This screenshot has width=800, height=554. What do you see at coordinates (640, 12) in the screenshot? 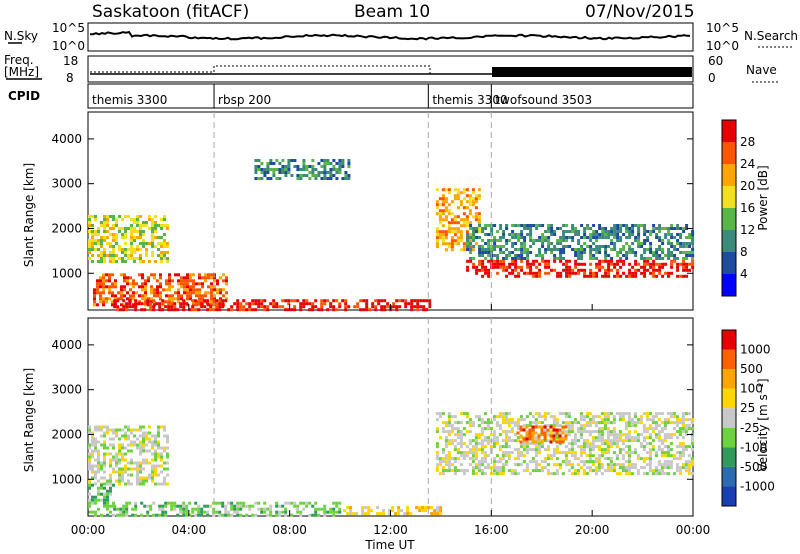
I see `date-title: 07/Nov/2015` at bounding box center [640, 12].